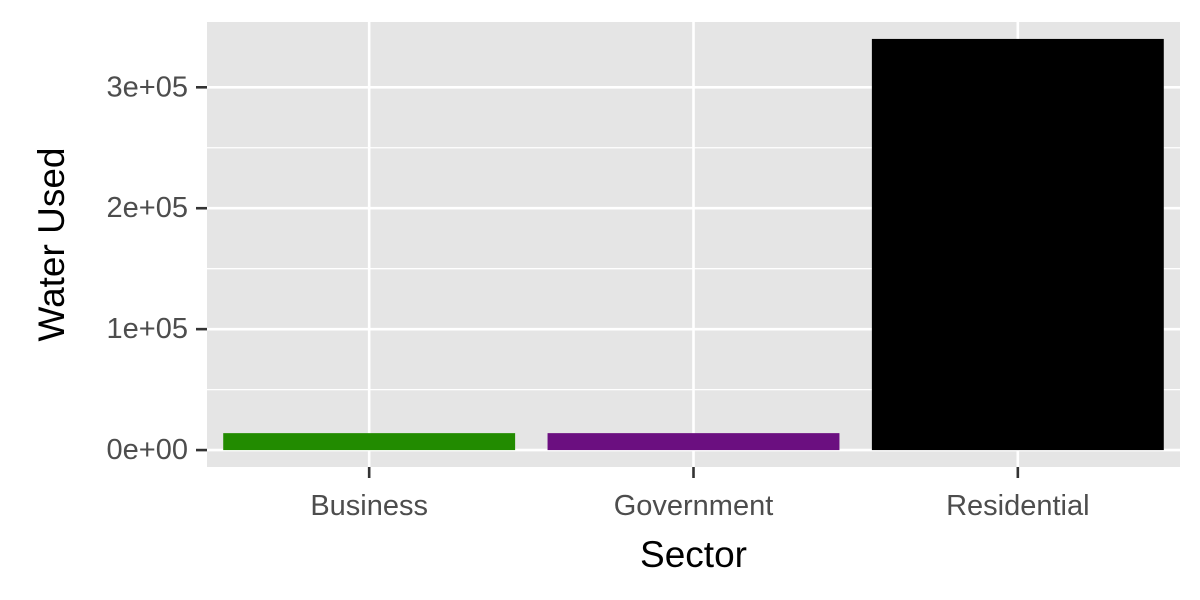 This screenshot has width=1200, height=600. Describe the element at coordinates (147, 87) in the screenshot. I see `y-tick-label: 3e+05` at that location.